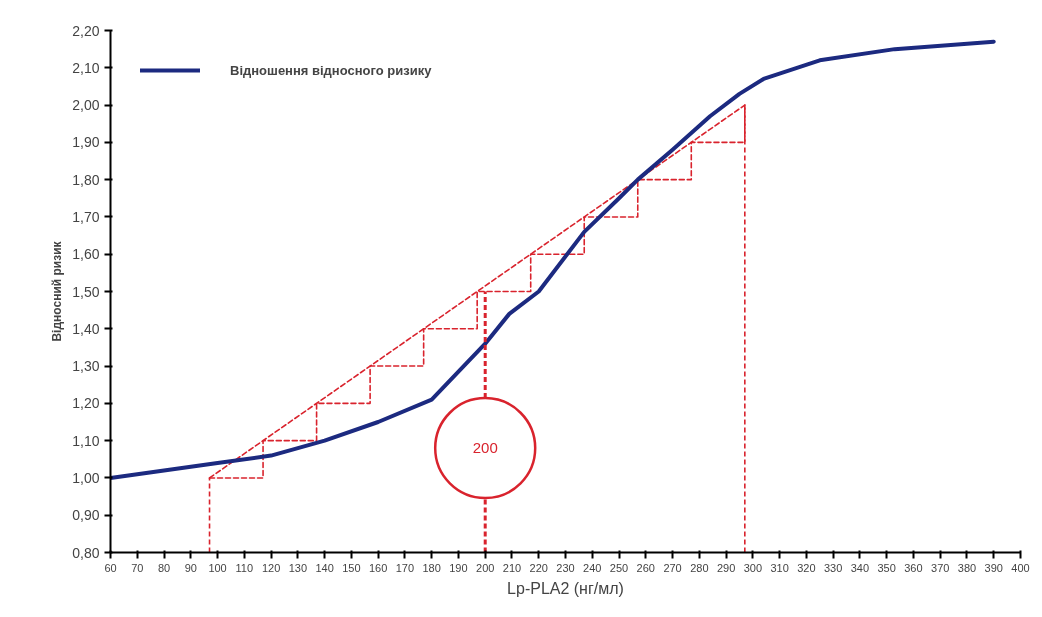  What do you see at coordinates (592, 567) in the screenshot?
I see `x-tick-label: 240` at bounding box center [592, 567].